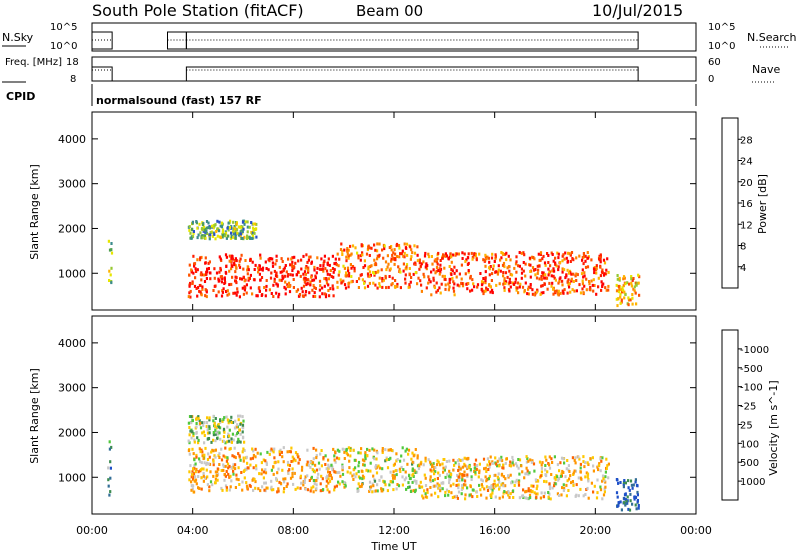  I want to click on velocity-heatmap, so click(373, 463).